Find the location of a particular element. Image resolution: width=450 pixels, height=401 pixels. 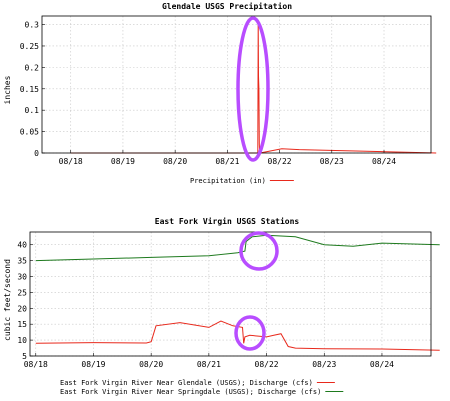

y-tick-label: 5 is located at coordinates (24, 356).